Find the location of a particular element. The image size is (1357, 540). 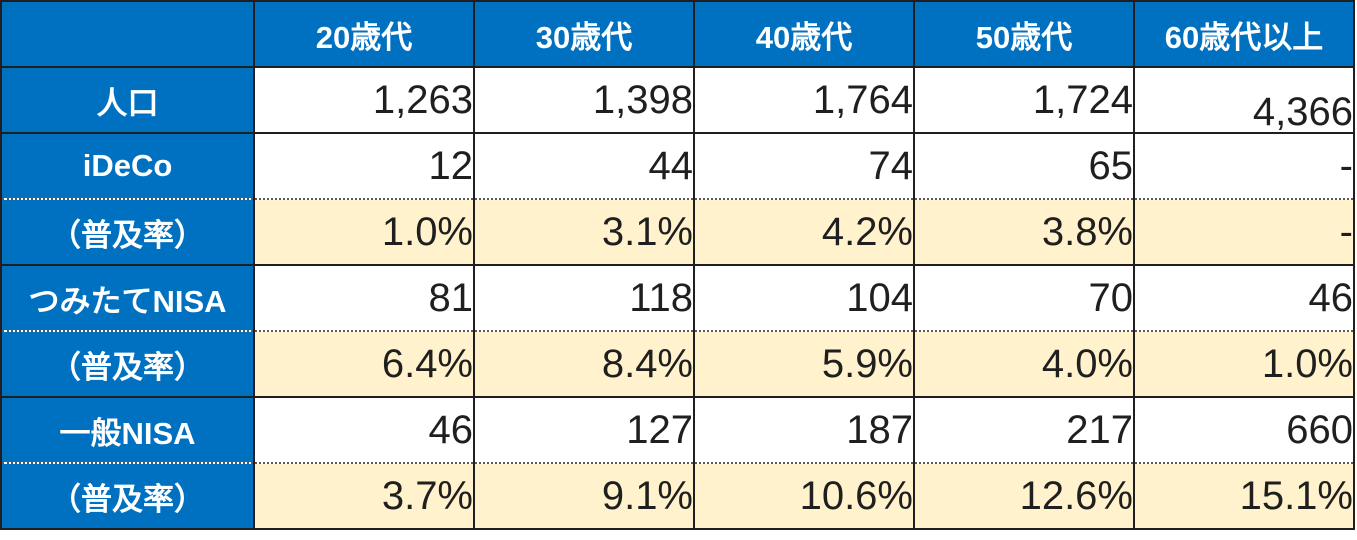

cell-ideco-rate-col1: 3.1% is located at coordinates (584, 232).